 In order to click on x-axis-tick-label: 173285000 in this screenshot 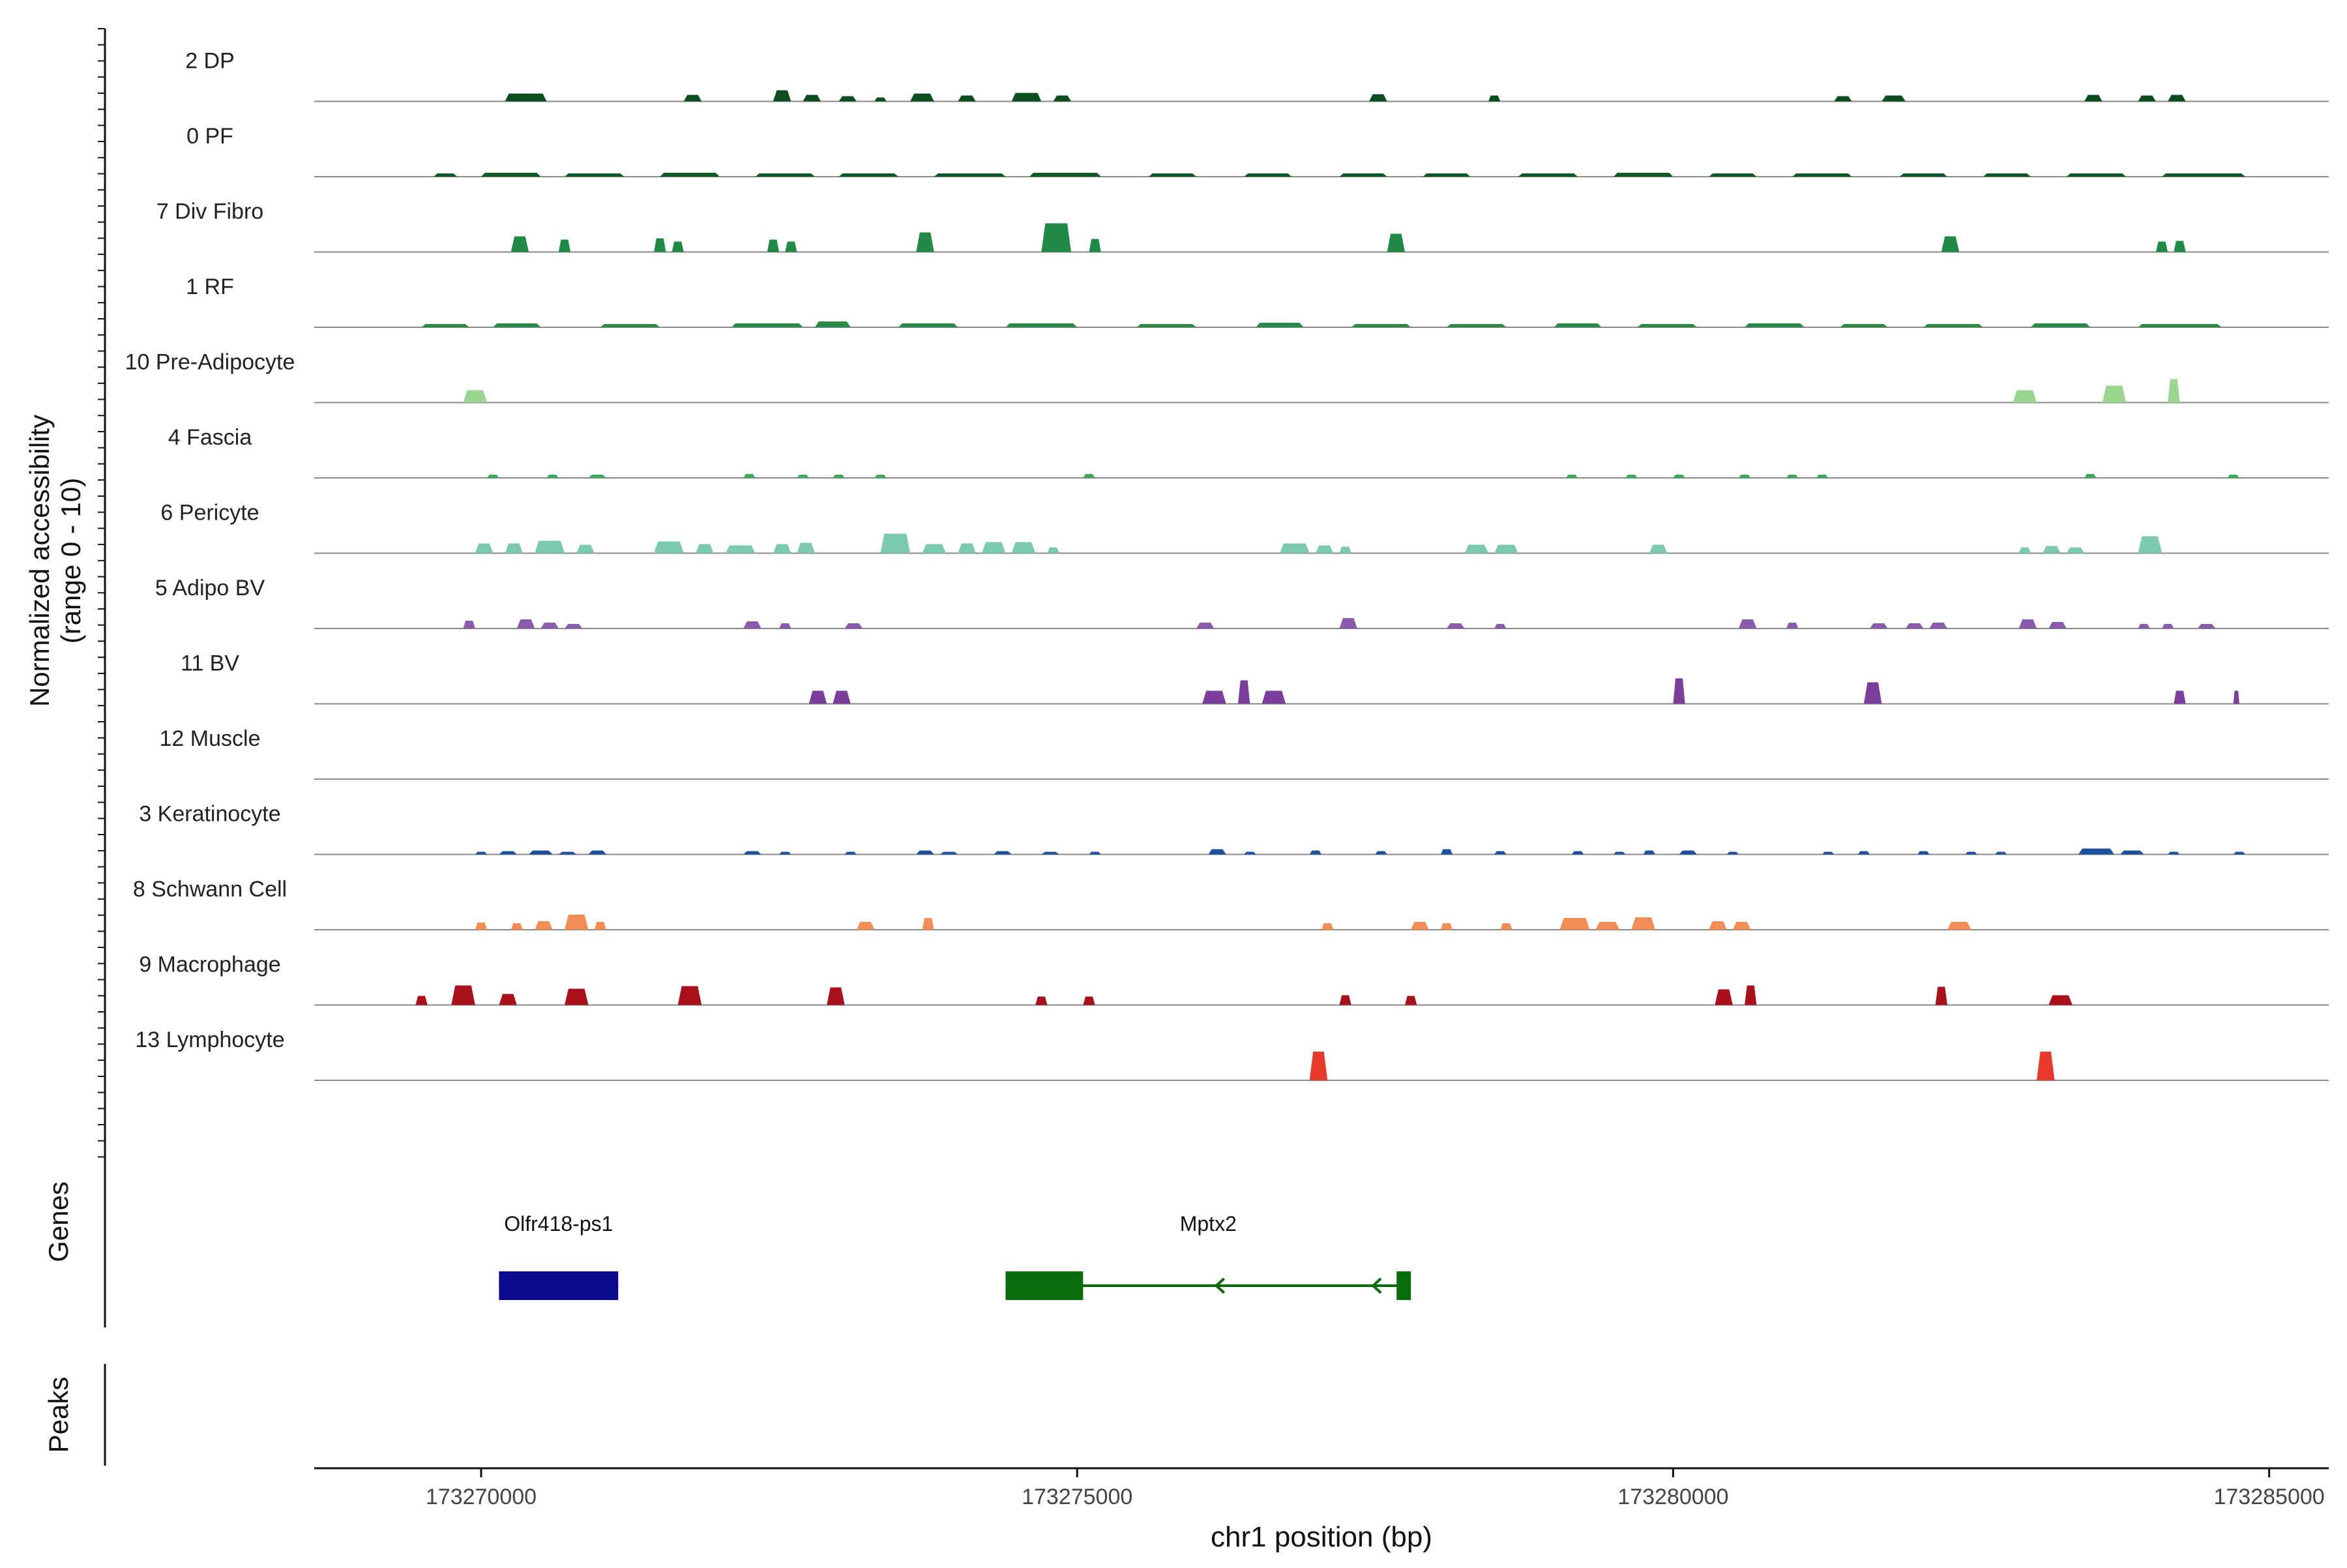, I will do `click(2268, 1497)`.